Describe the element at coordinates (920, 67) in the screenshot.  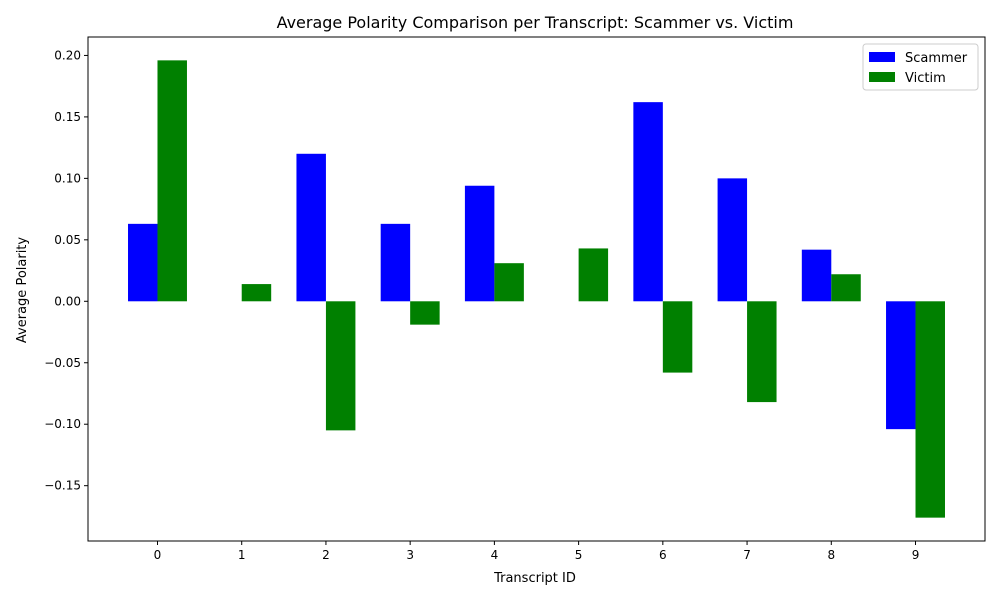
I see `legend: Scammer Victim` at that location.